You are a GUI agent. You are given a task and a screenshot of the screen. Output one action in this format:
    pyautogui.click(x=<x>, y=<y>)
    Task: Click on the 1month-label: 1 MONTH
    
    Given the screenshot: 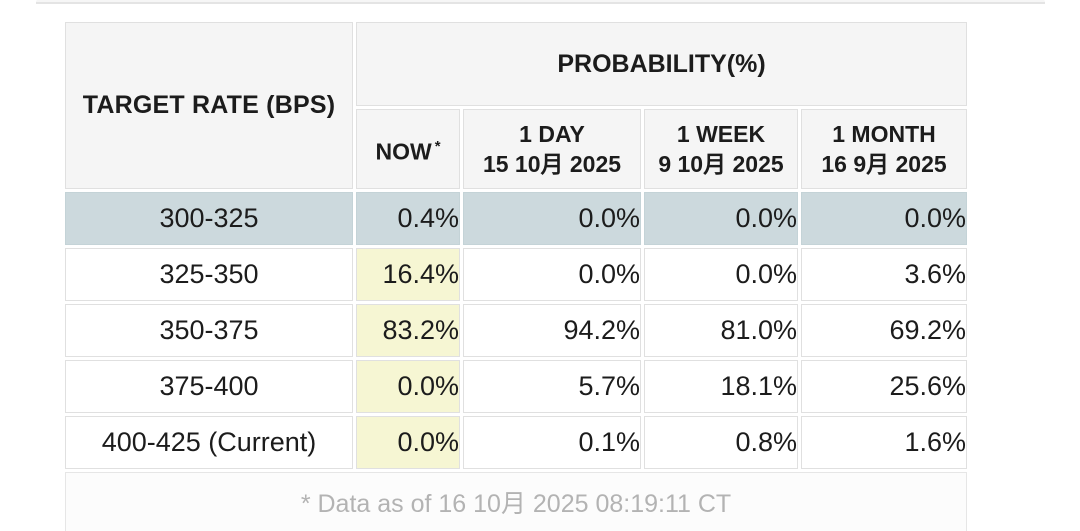 What is the action you would take?
    pyautogui.click(x=884, y=134)
    